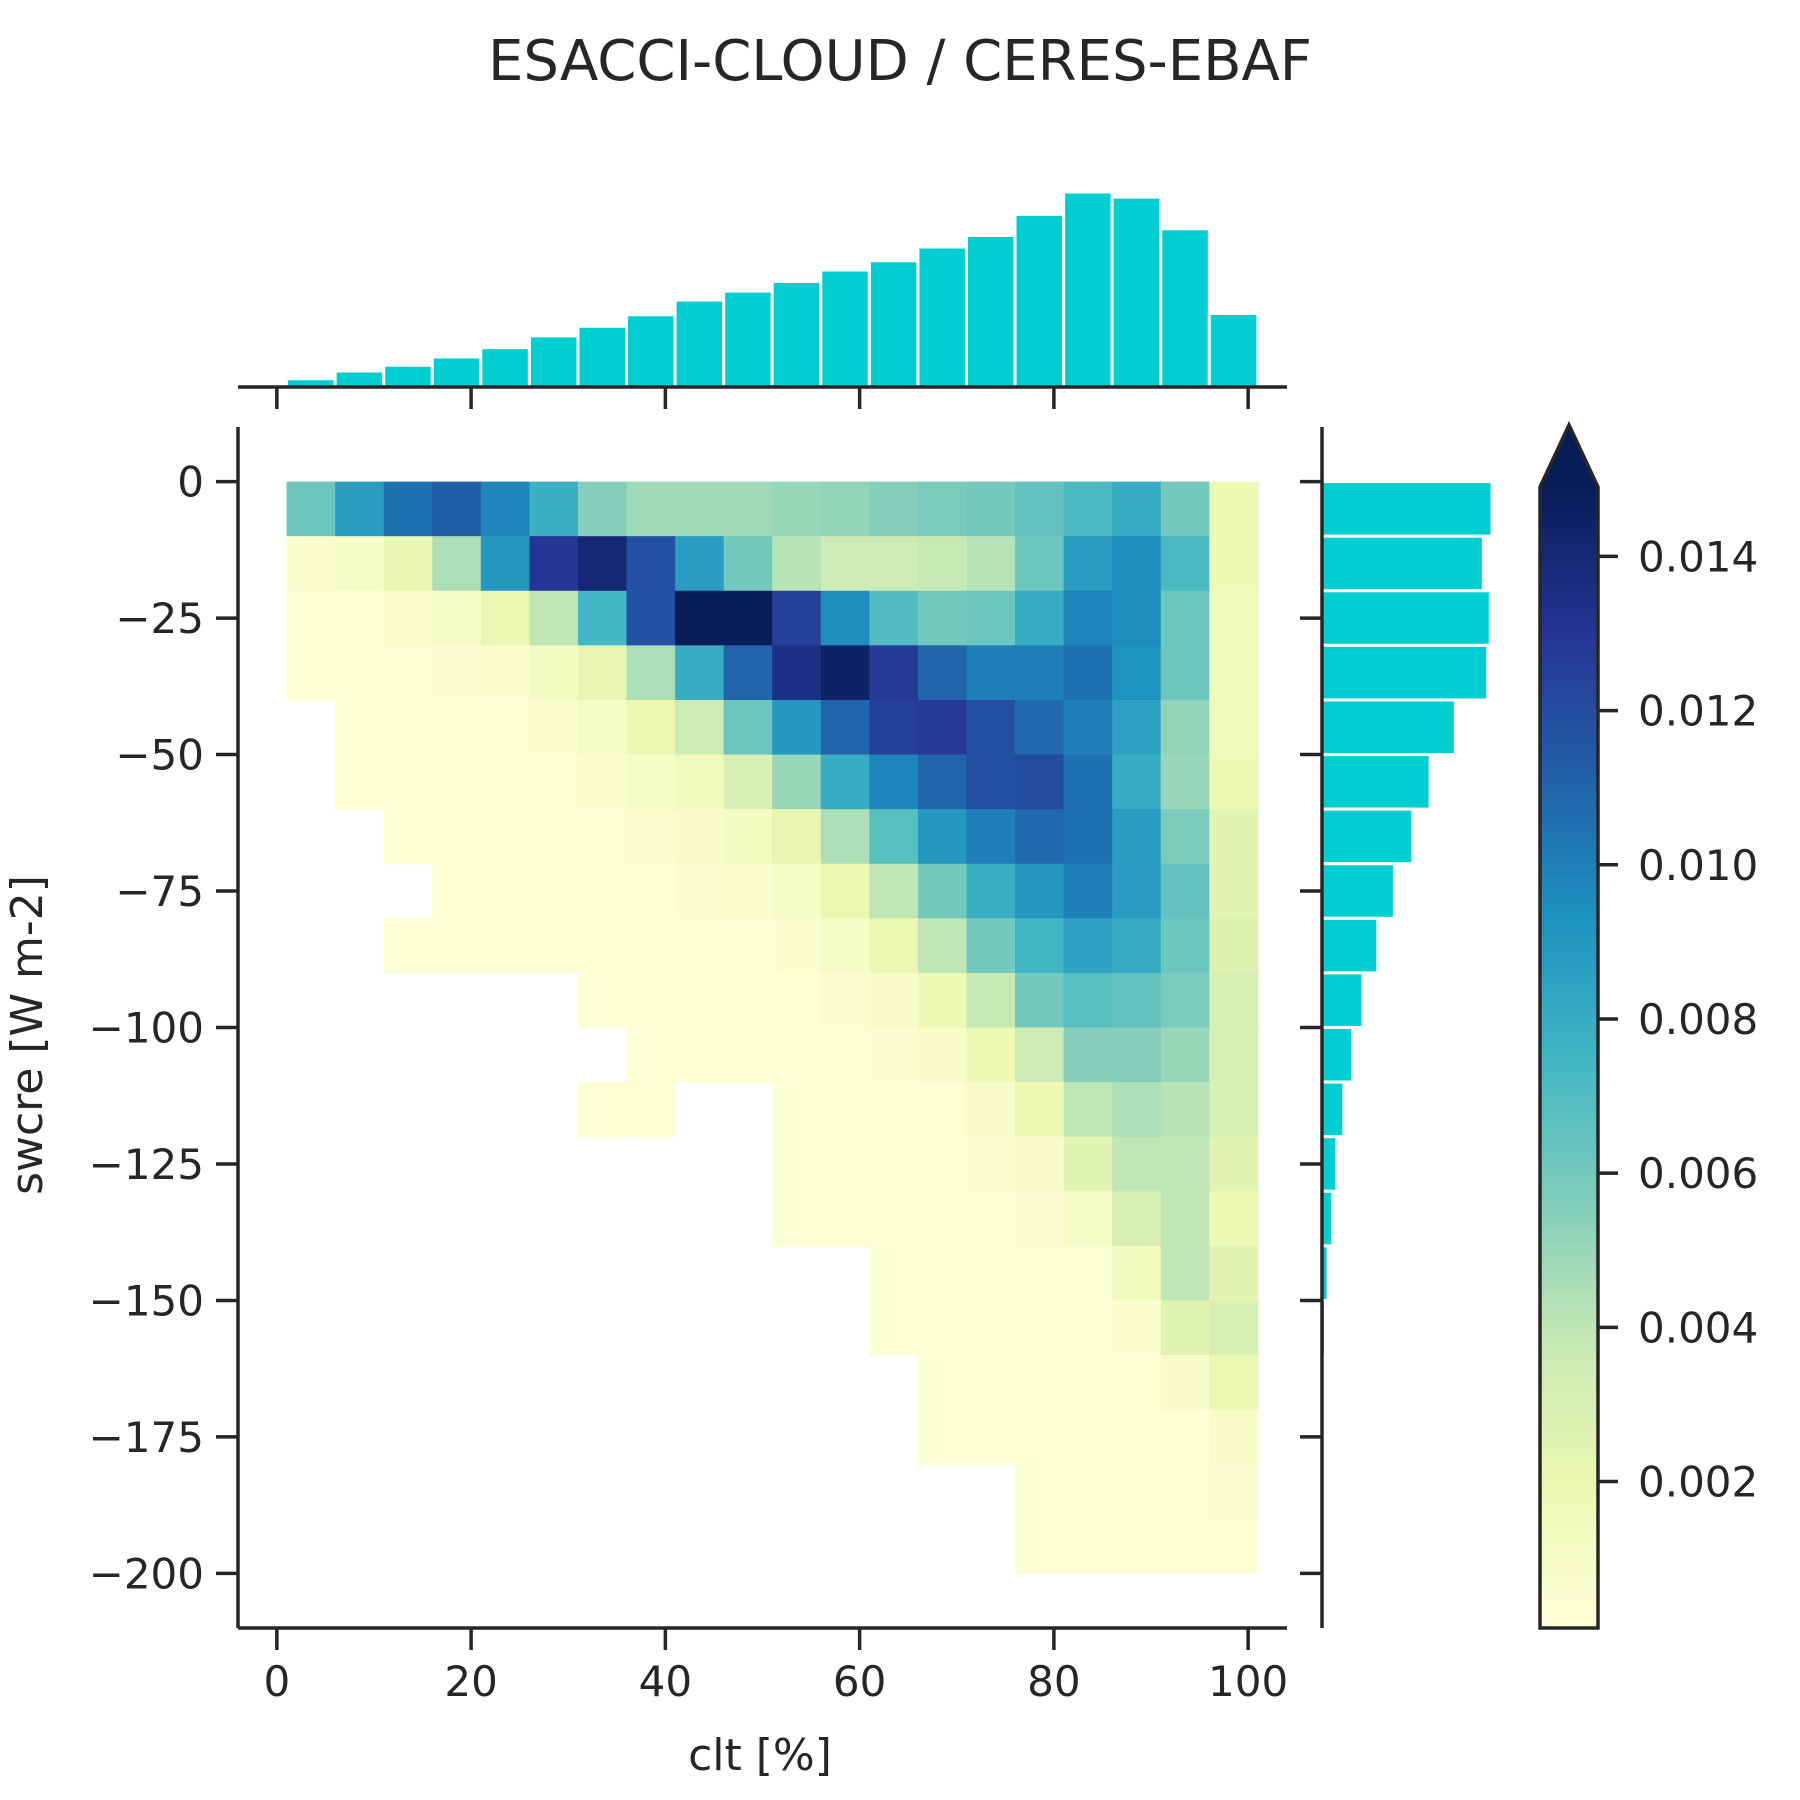 The height and width of the screenshot is (1800, 1800). I want to click on x-tick-label: 20, so click(470, 1681).